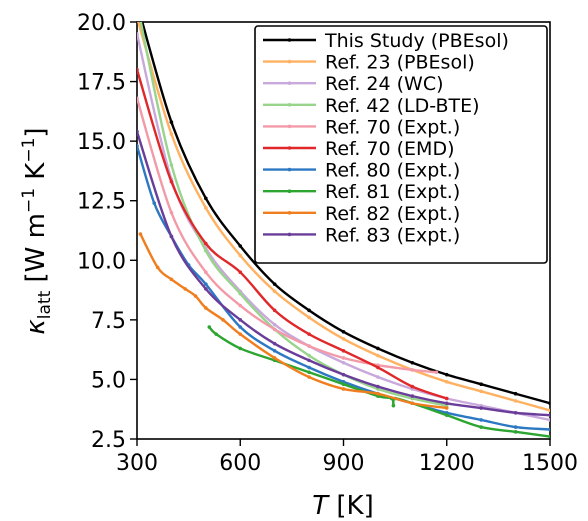 This screenshot has width=588, height=521. I want to click on y-axis-label-exp2: −1, so click(29, 150).